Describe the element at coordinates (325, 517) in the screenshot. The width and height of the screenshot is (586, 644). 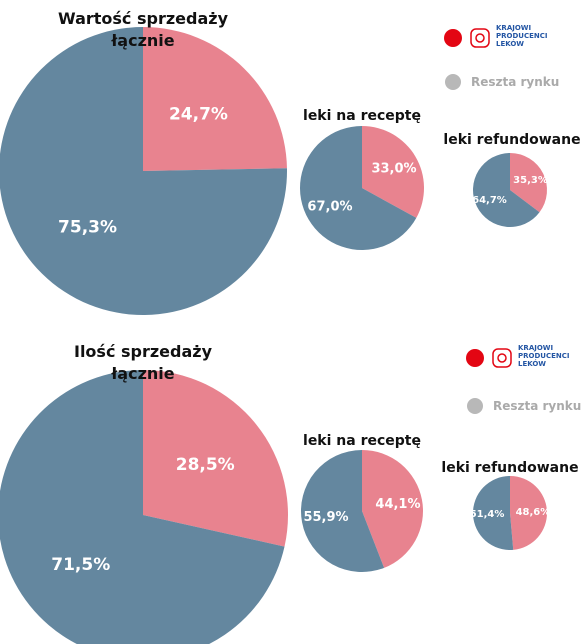
I see `value-label: 55,9%` at that location.